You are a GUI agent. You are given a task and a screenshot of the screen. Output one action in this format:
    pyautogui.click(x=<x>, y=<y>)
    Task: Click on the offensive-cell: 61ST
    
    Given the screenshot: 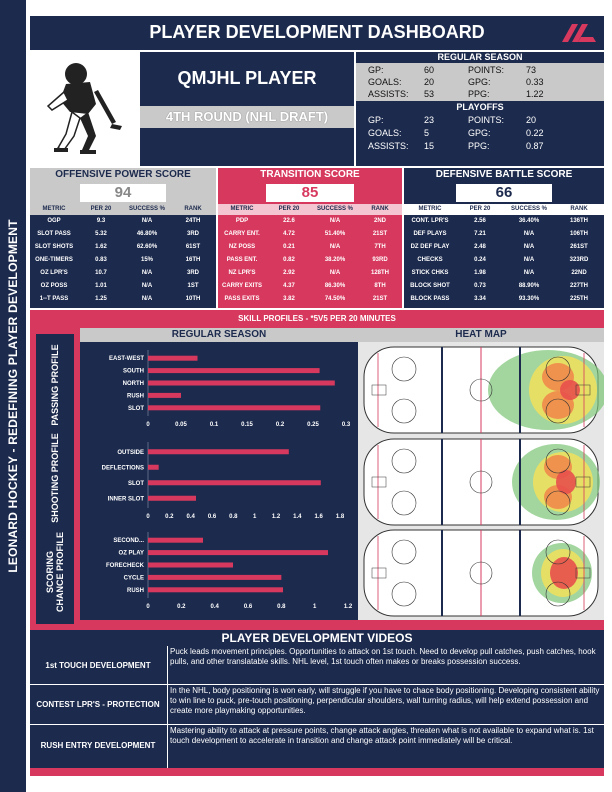 What is the action you would take?
    pyautogui.click(x=193, y=247)
    